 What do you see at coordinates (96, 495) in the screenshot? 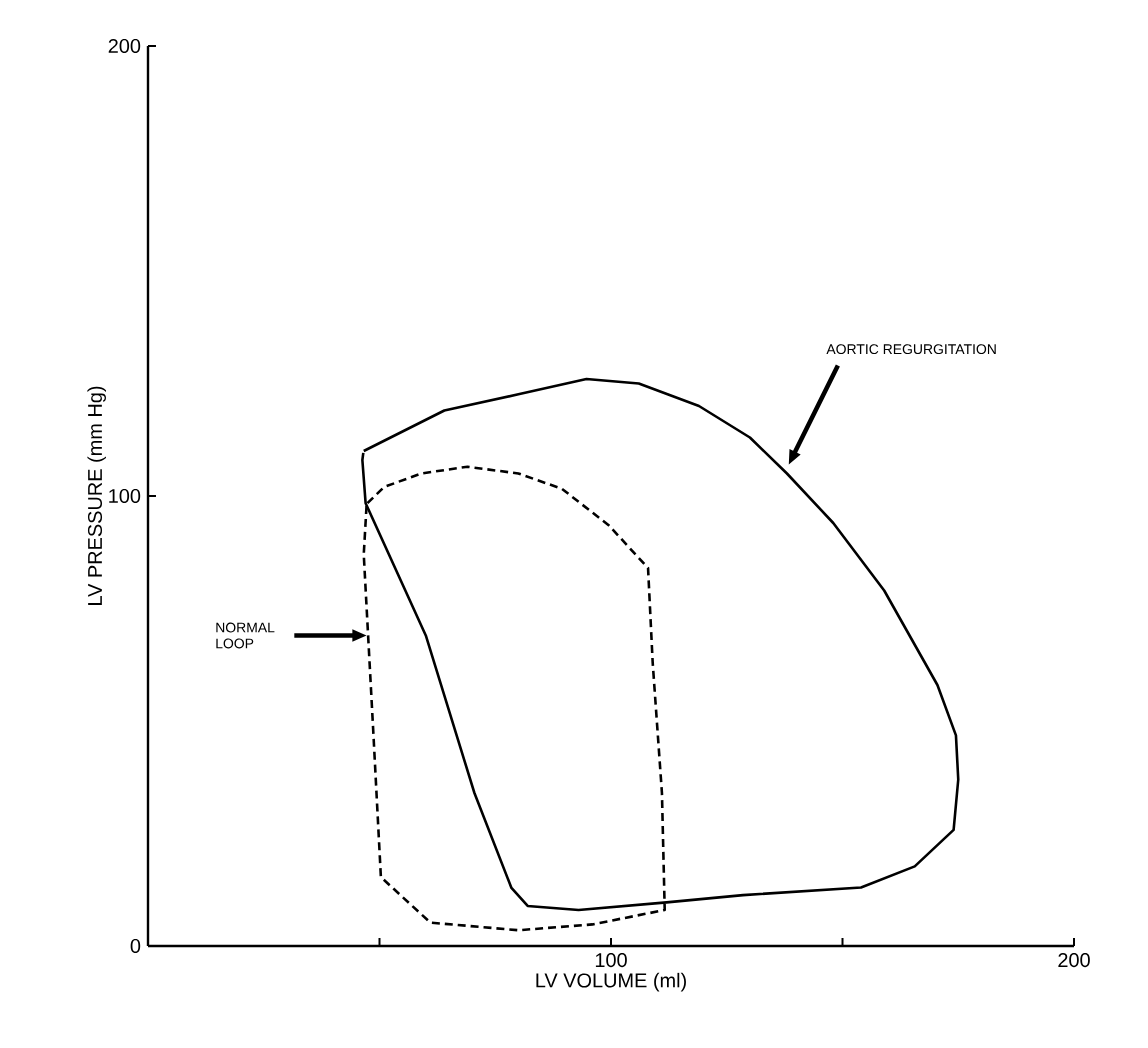
I see `y-axis-title: LV PRESSURE (mm Hg)` at bounding box center [96, 495].